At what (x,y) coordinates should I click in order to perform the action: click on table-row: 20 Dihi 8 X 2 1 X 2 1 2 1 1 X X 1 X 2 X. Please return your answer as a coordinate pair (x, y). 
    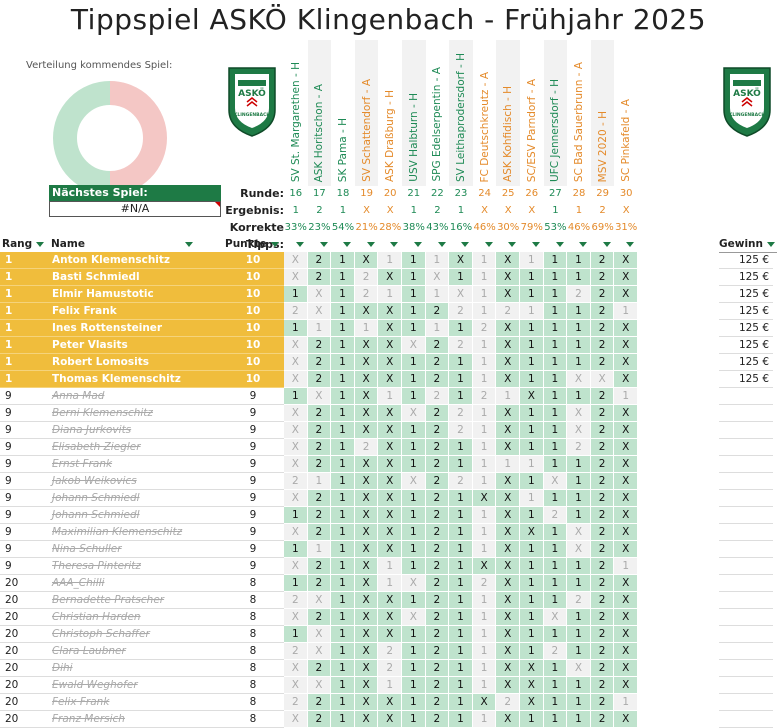
    Looking at the image, I should click on (388, 668).